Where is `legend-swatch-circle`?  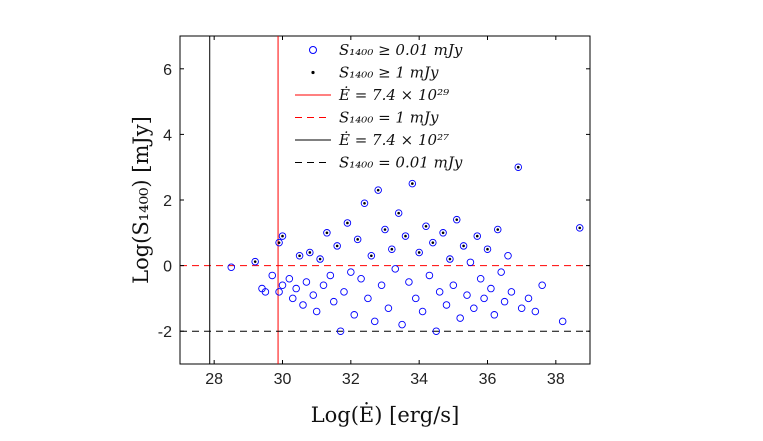
legend-swatch-circle is located at coordinates (313, 50).